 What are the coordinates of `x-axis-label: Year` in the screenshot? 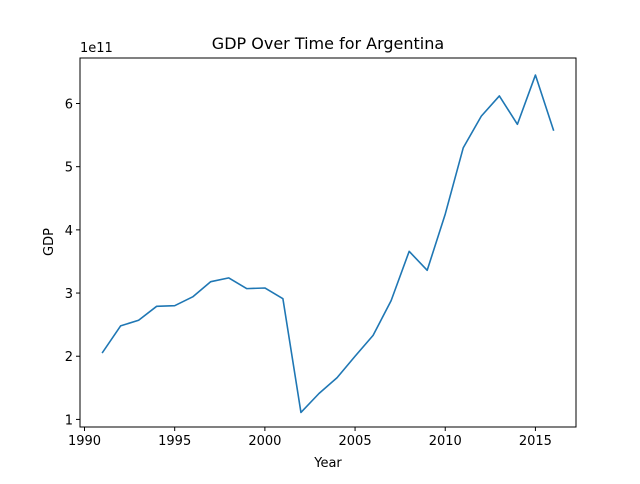 It's located at (327, 463).